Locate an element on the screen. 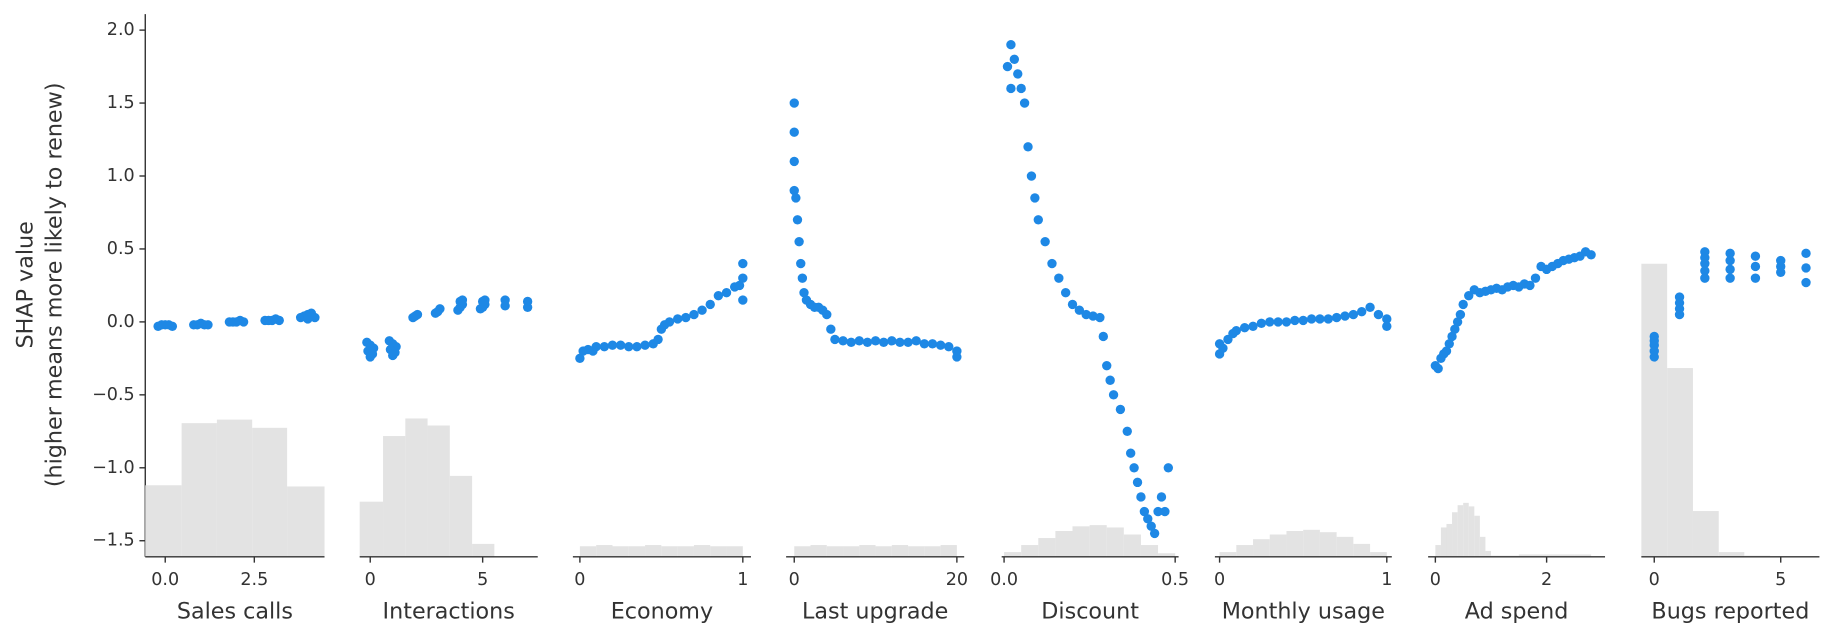 The image size is (1837, 640). x-tick-label: 2 is located at coordinates (1546, 580).